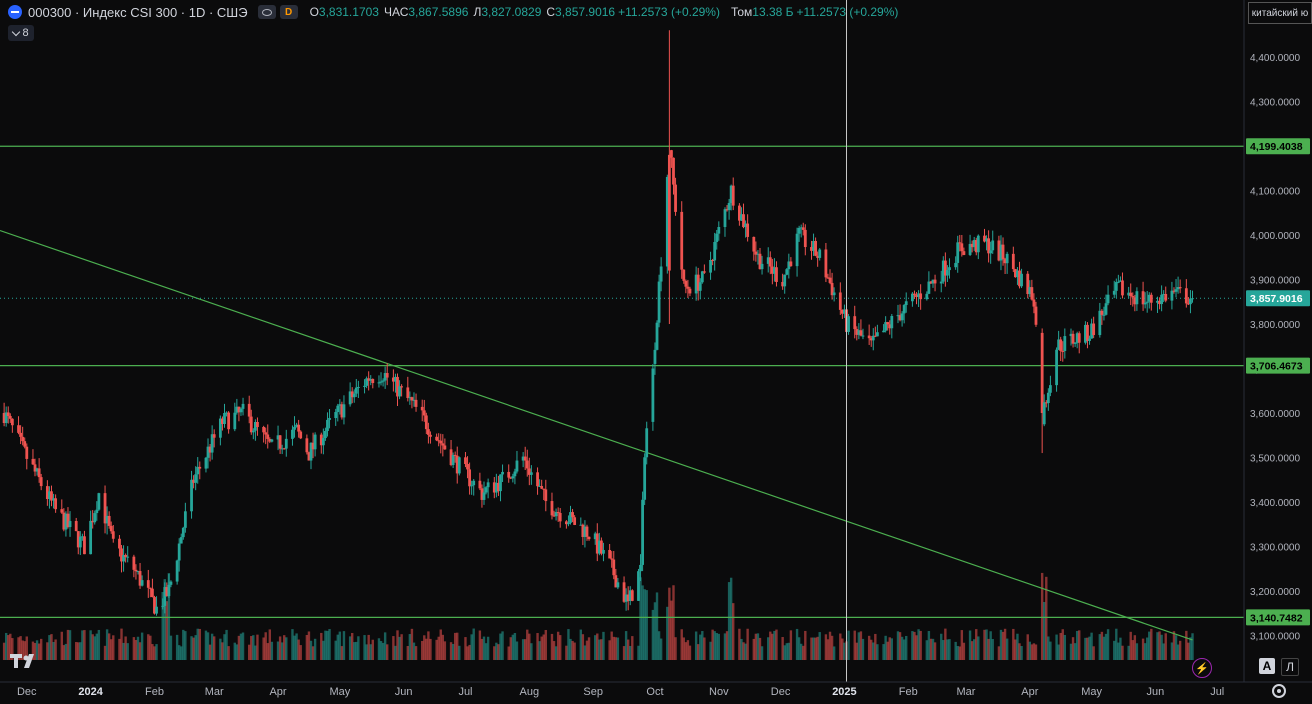 Image resolution: width=1312 pixels, height=704 pixels. Describe the element at coordinates (266, 12) in the screenshot. I see `eye-icon` at that location.